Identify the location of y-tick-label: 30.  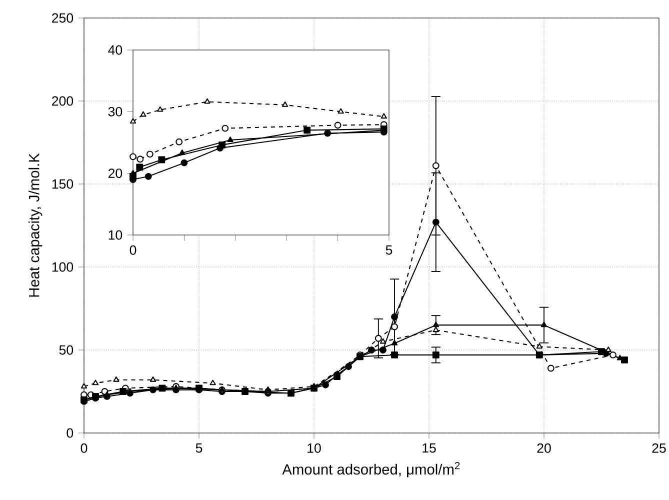
(115, 111).